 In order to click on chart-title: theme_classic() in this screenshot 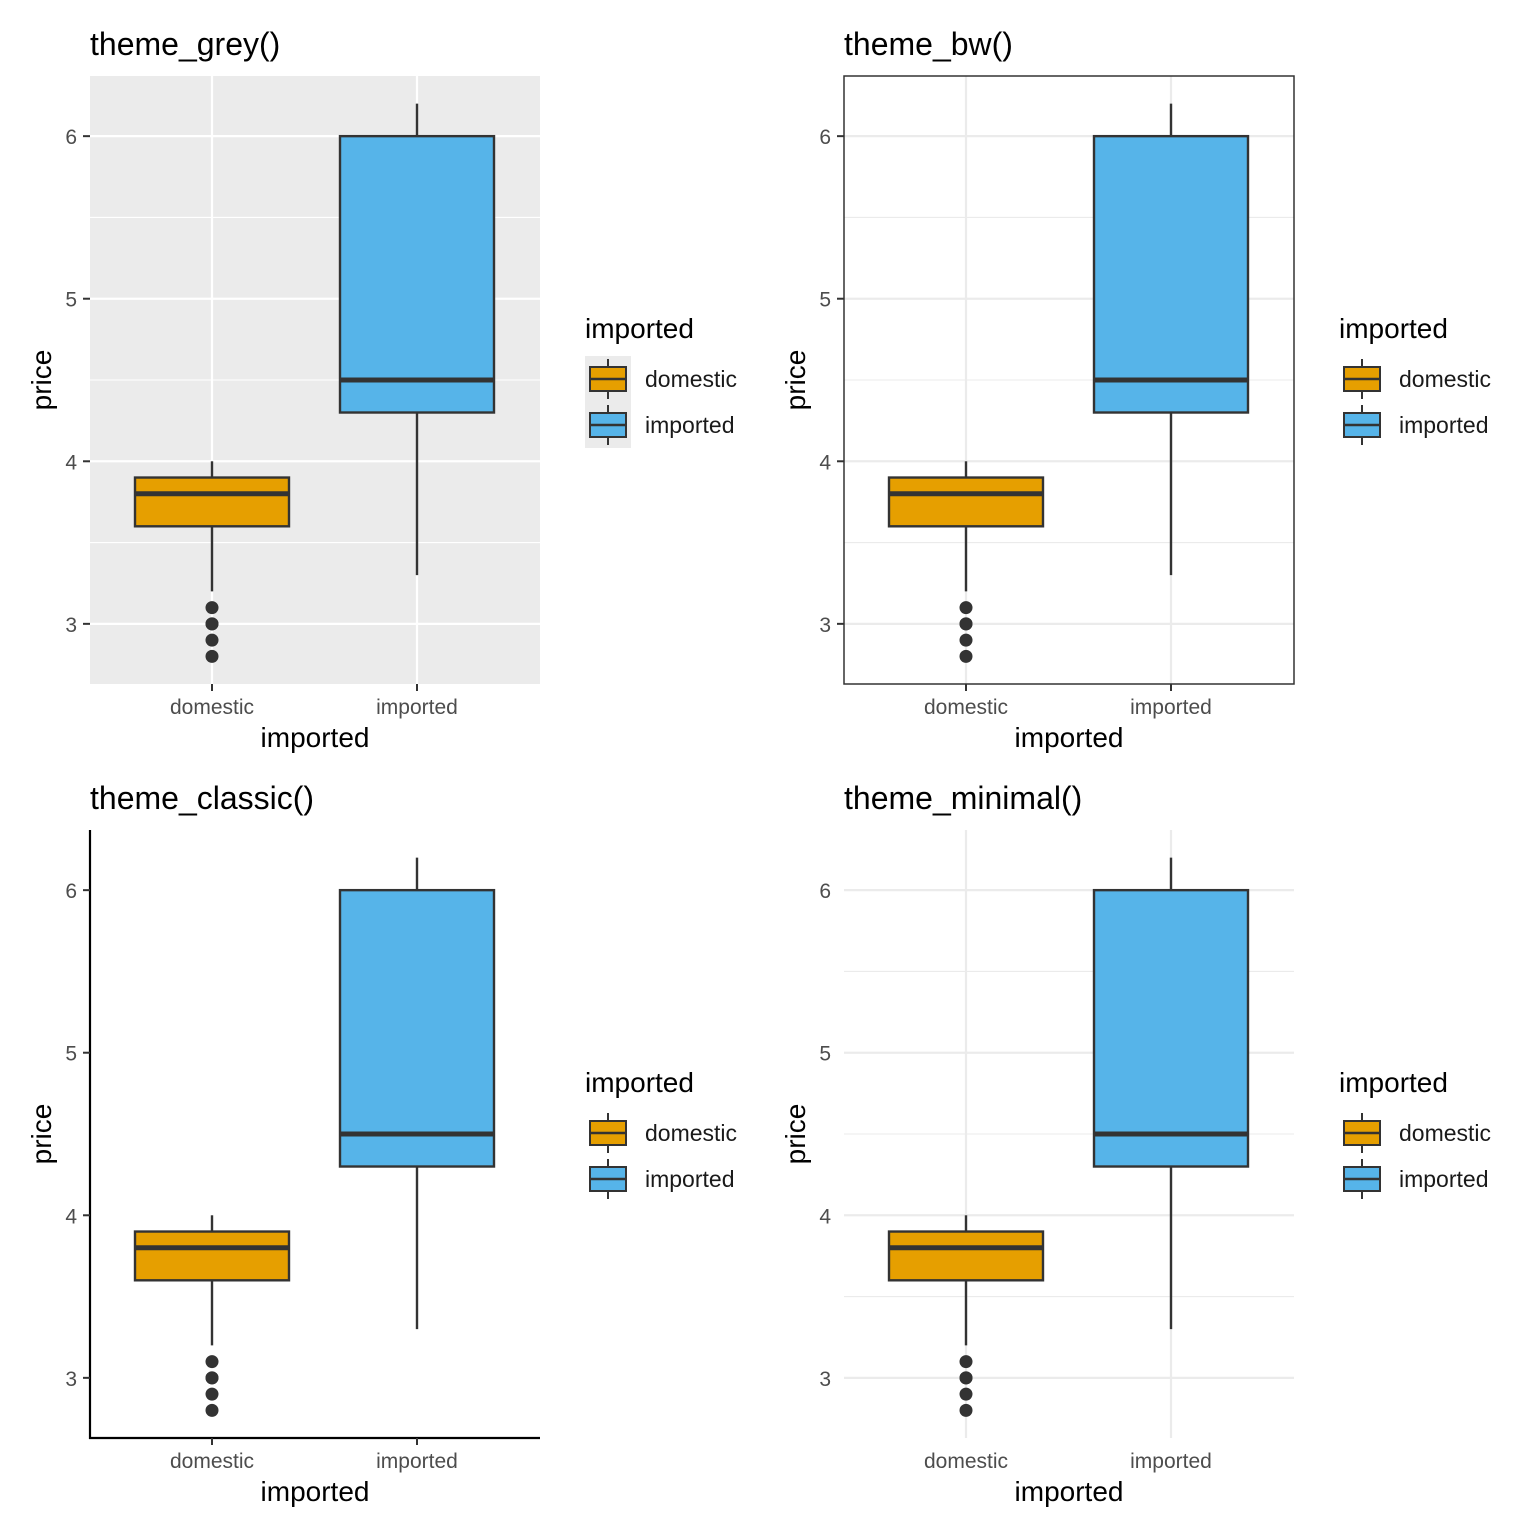, I will do `click(202, 798)`.